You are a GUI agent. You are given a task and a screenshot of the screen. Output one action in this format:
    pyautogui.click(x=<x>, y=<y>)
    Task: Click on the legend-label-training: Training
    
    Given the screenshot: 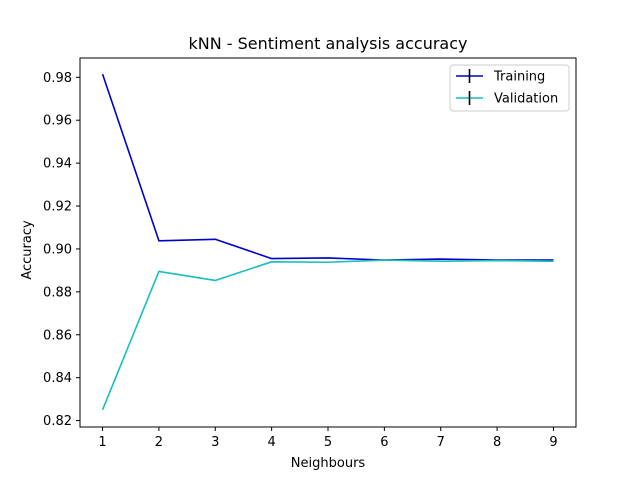 What is the action you would take?
    pyautogui.click(x=519, y=77)
    